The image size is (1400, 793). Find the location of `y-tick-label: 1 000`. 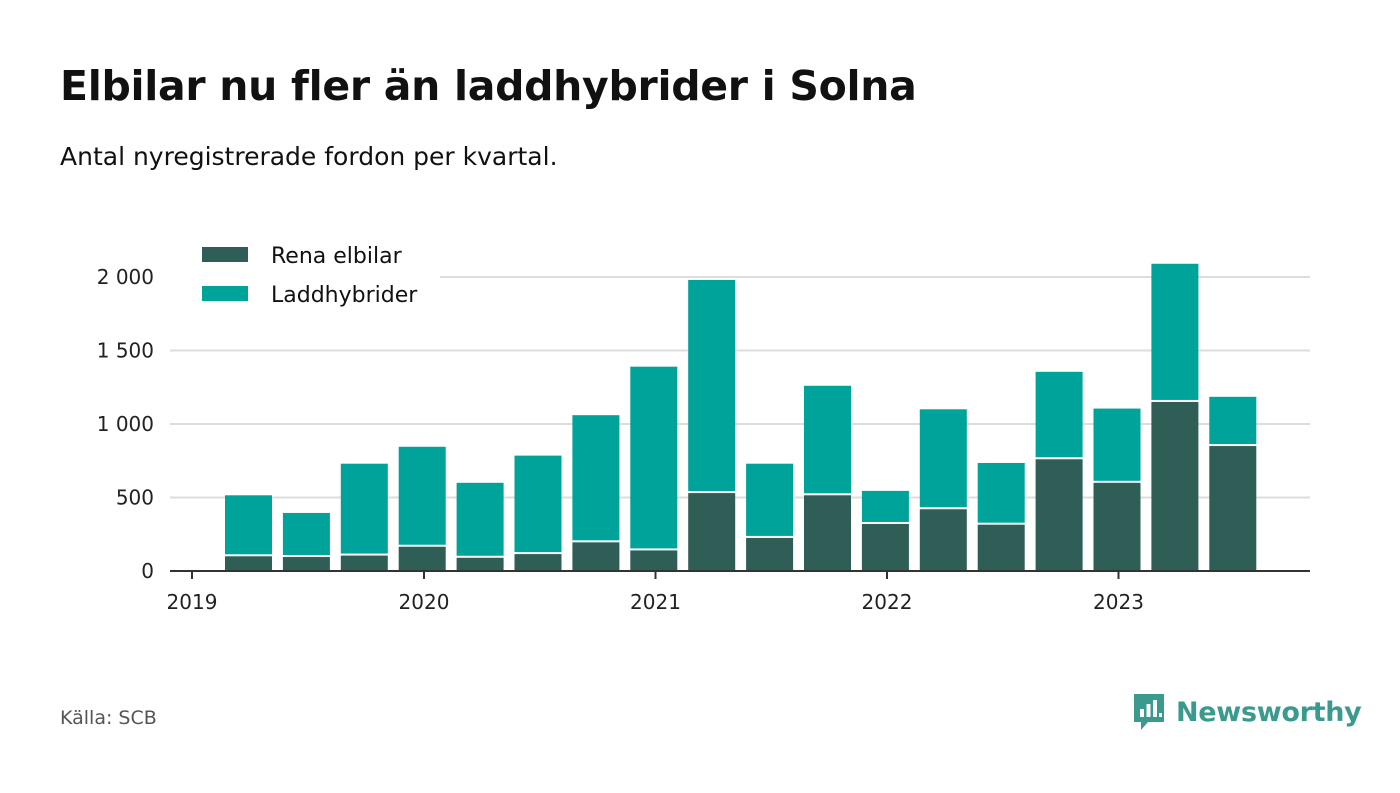

y-tick-label: 1 000 is located at coordinates (125, 424).